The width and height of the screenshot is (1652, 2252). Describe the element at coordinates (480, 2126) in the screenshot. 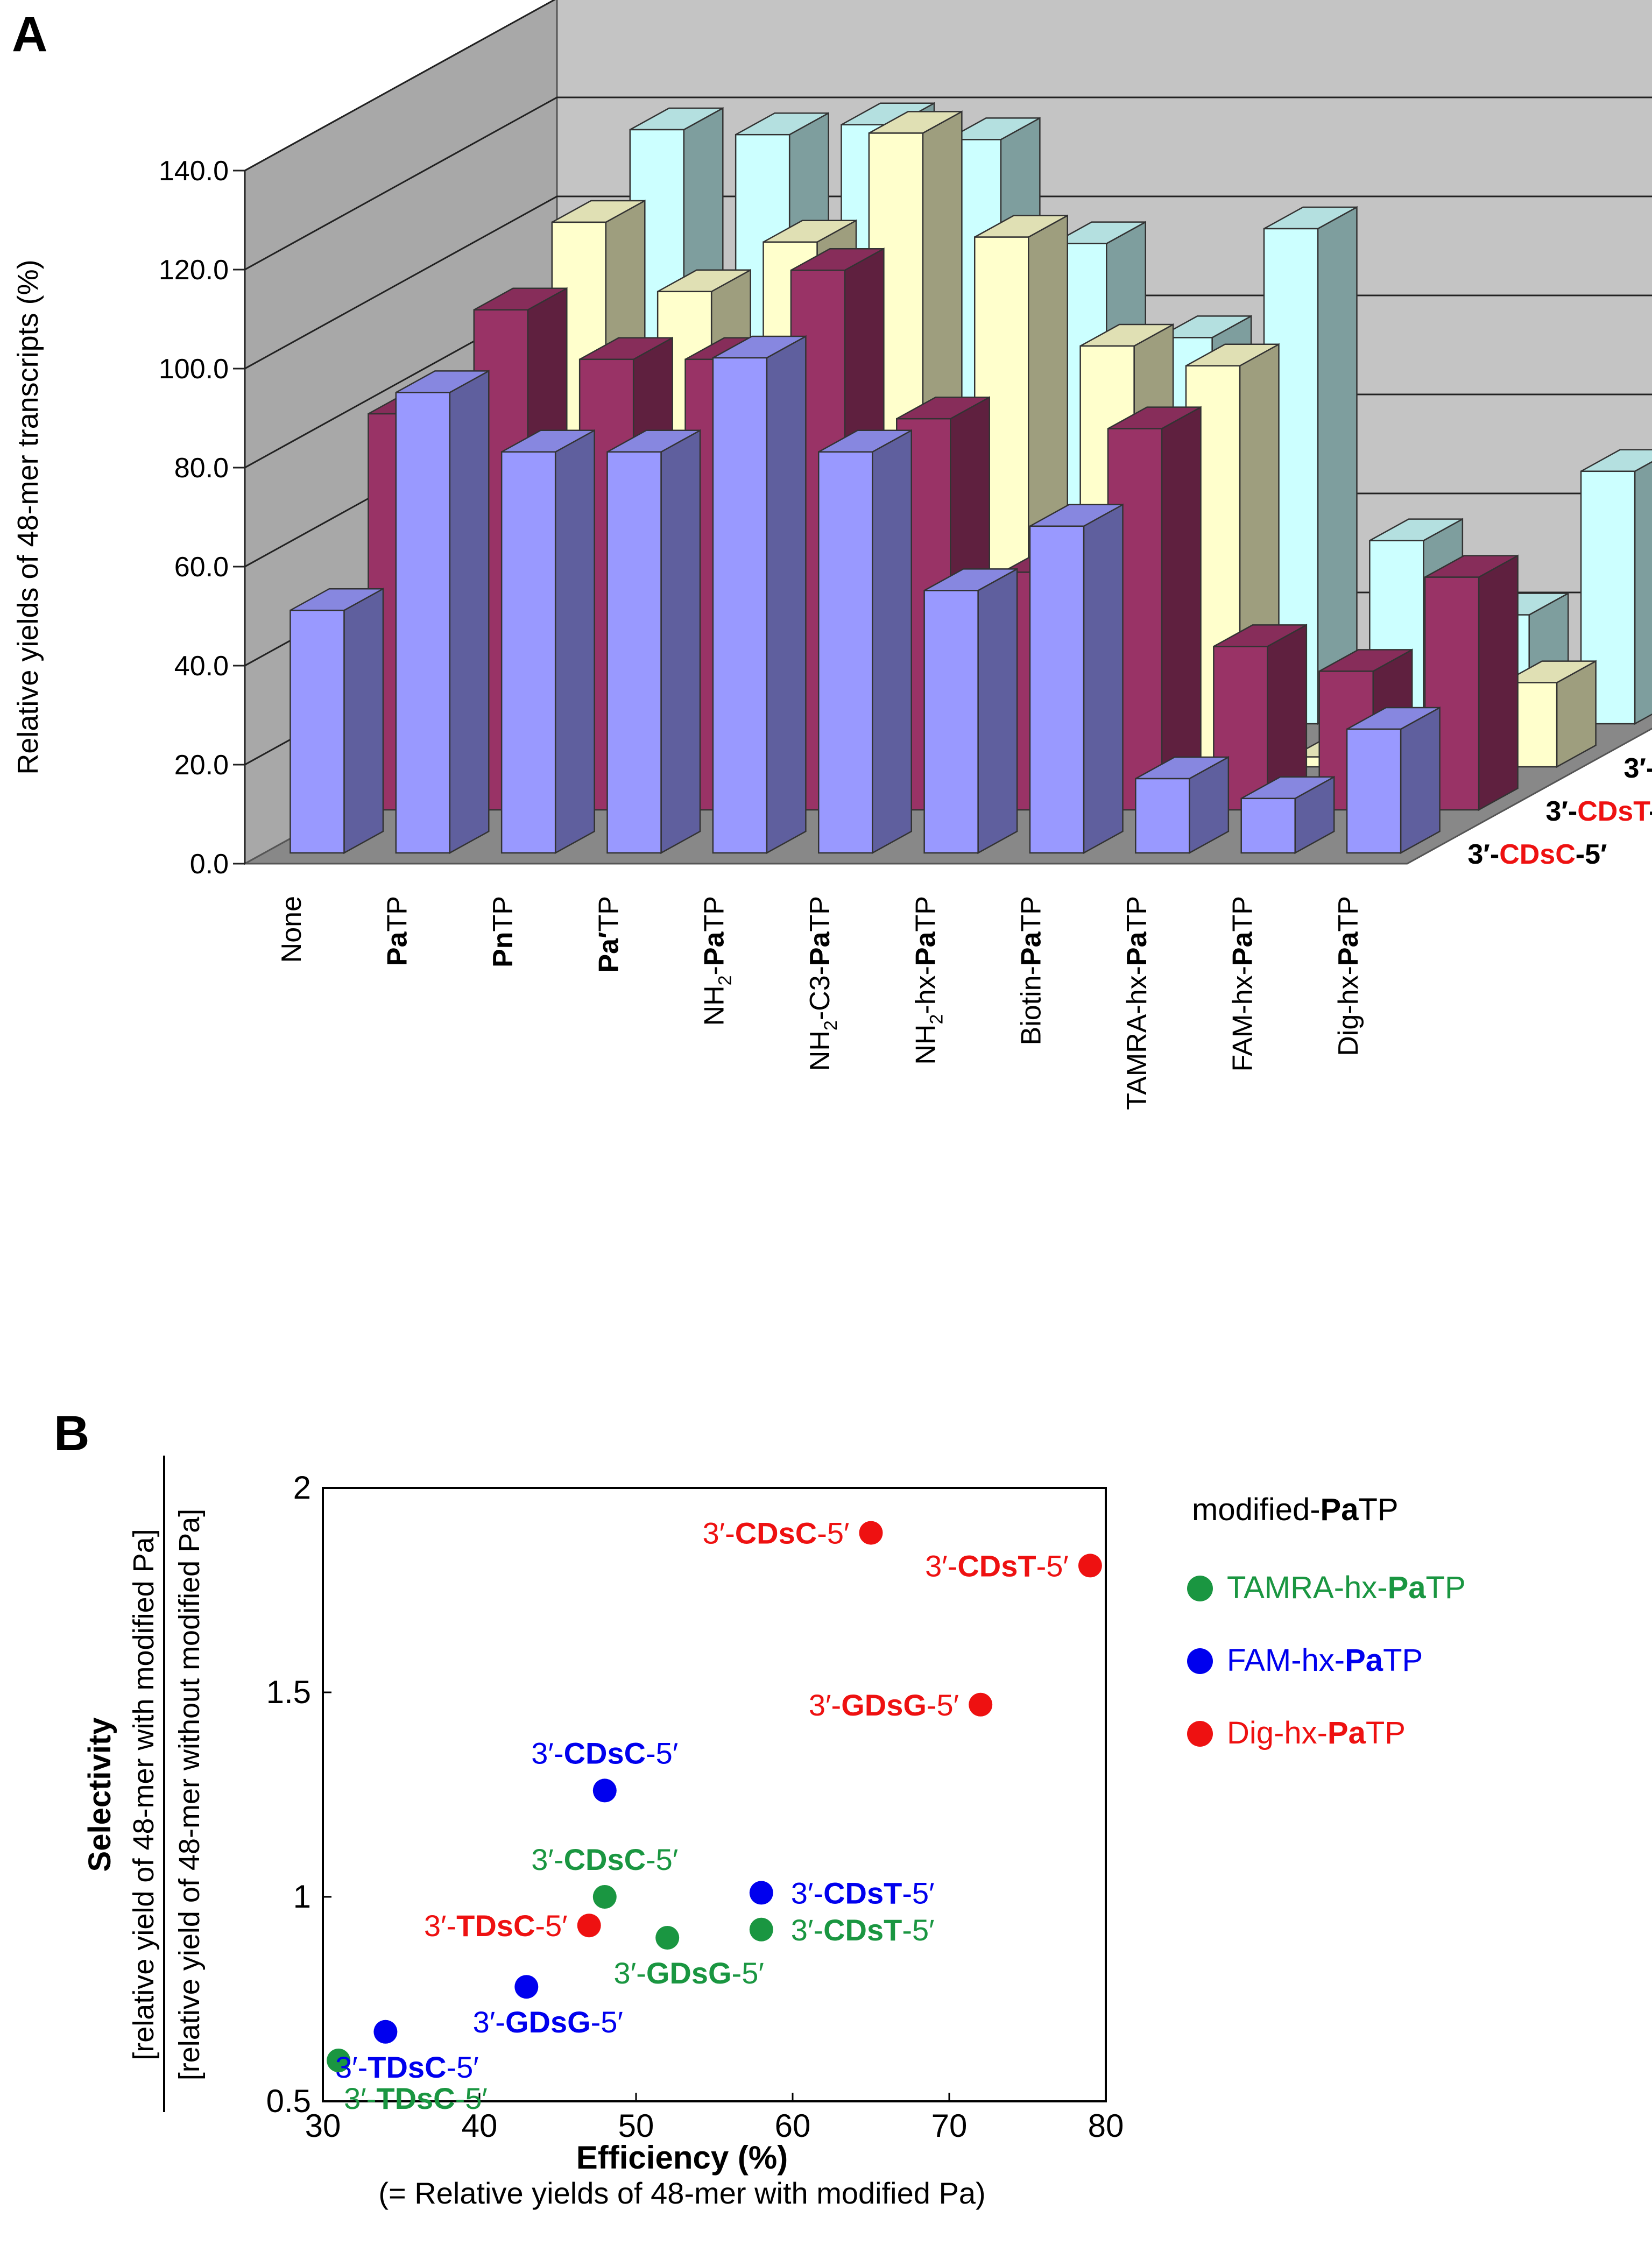

I see `x-tick-label: 40` at that location.